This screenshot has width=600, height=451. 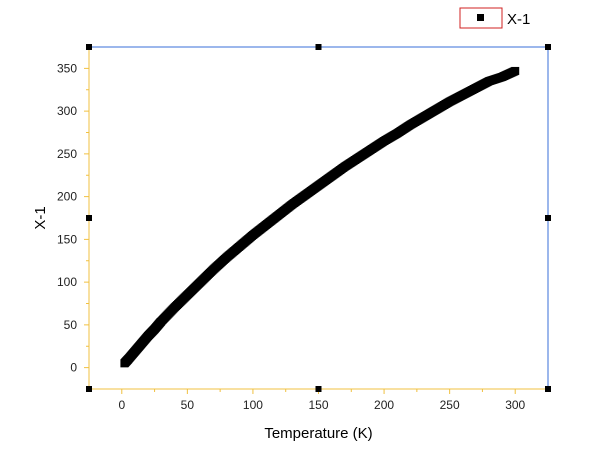 I want to click on x-tick-labels: 0 50 100 150 200 250 300, so click(x=321, y=405).